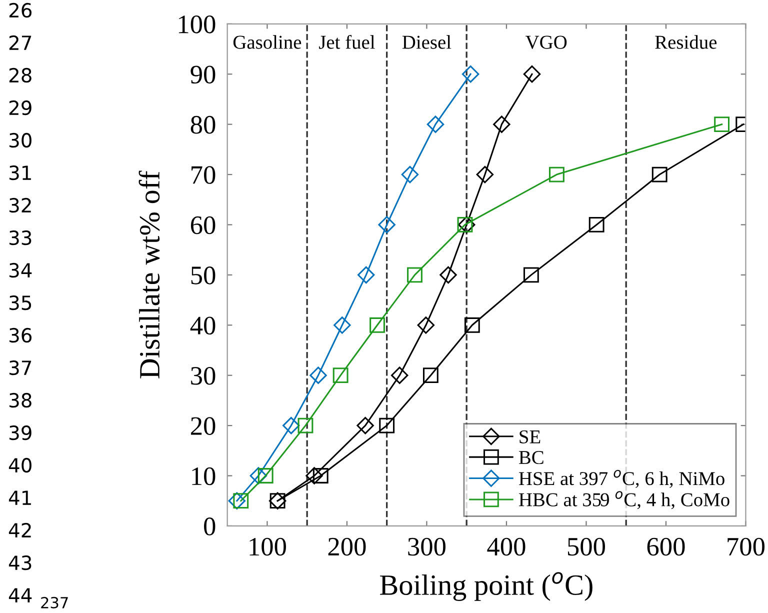 The width and height of the screenshot is (768, 613). What do you see at coordinates (486, 586) in the screenshot?
I see `x-axis-title: Boiling point ($^{o}$C)` at bounding box center [486, 586].